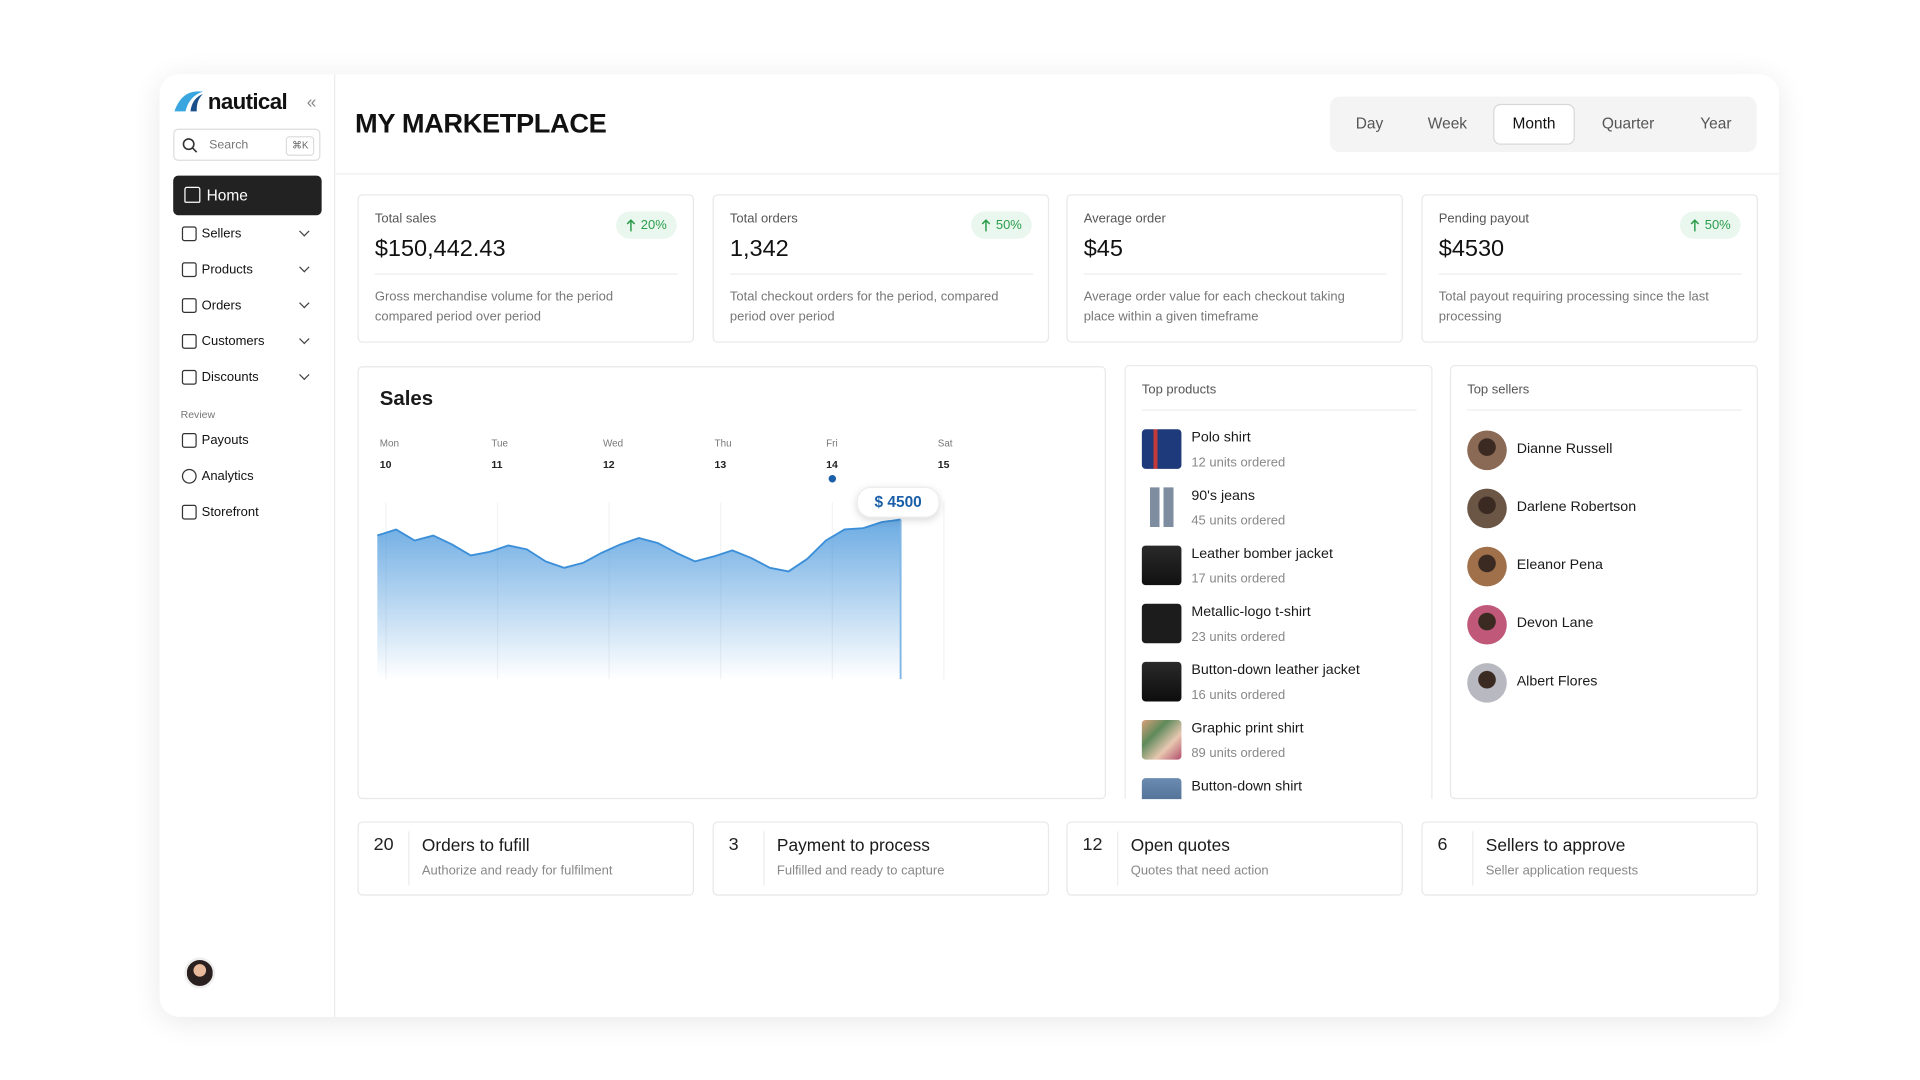 The width and height of the screenshot is (1920, 1080). I want to click on nav-item-active: Home, so click(247, 195).